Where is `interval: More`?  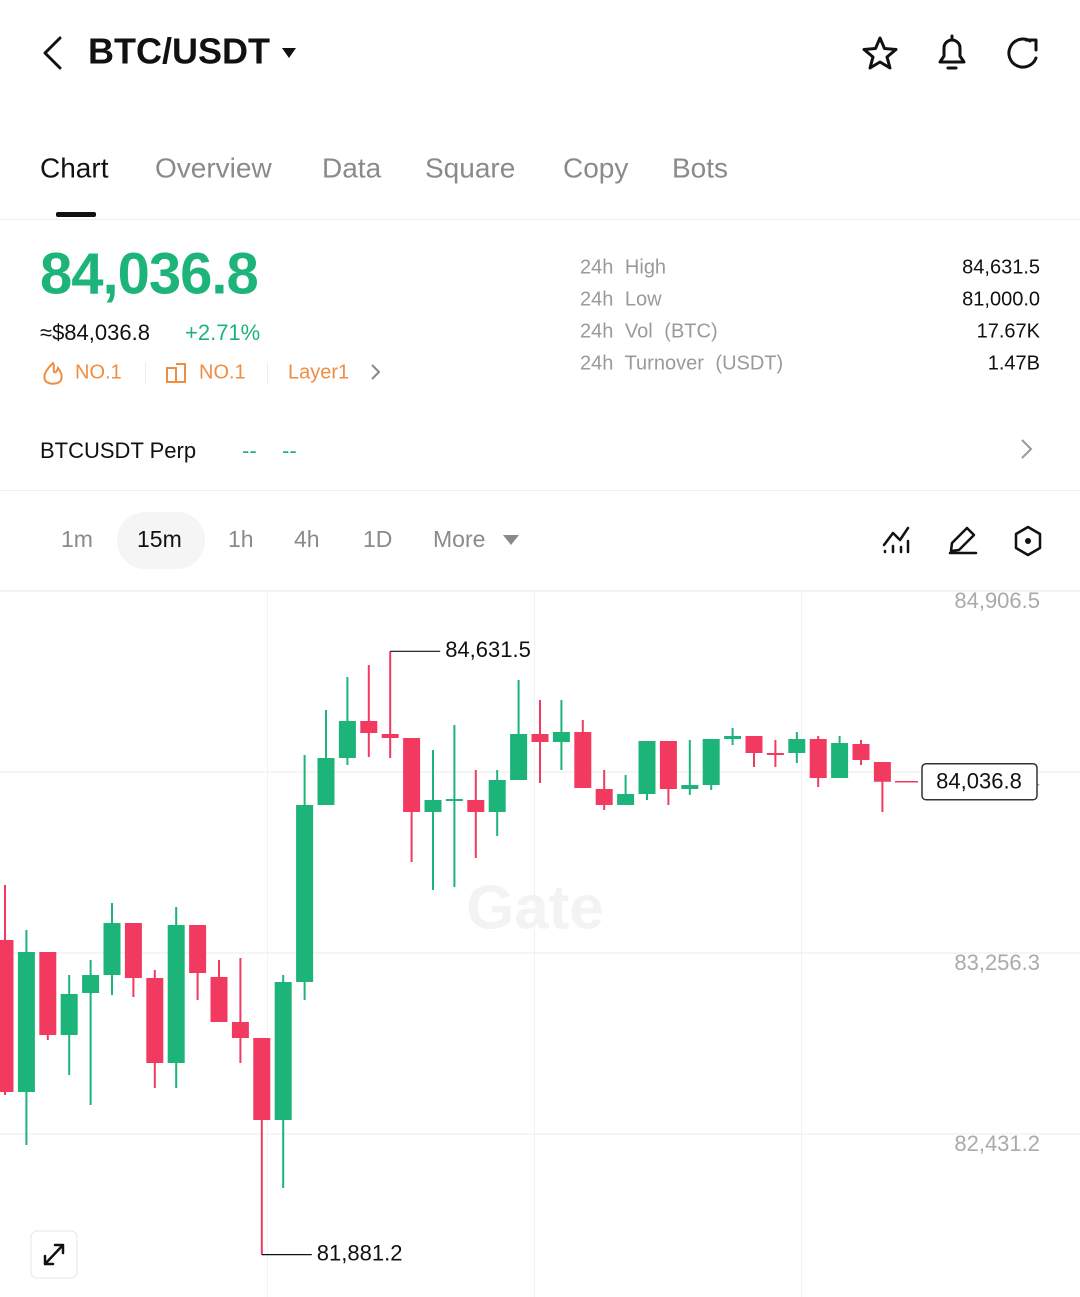 interval: More is located at coordinates (459, 539).